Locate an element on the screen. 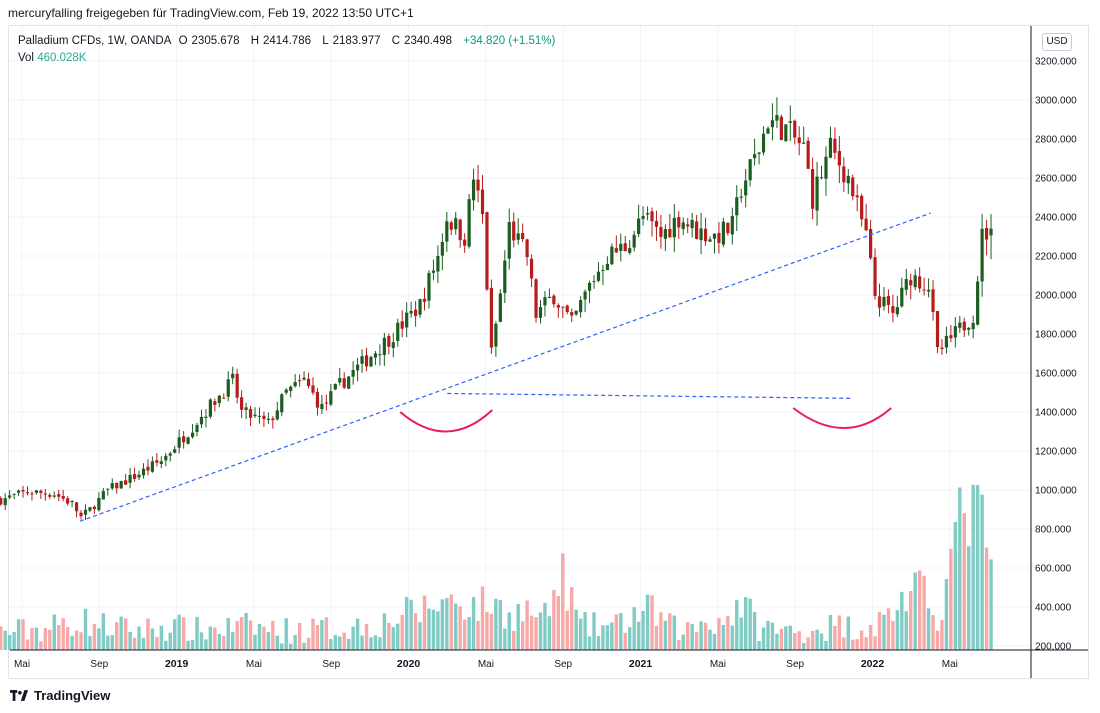 The image size is (1100, 713). ohlc-high: H 2414.786 is located at coordinates (280, 41).